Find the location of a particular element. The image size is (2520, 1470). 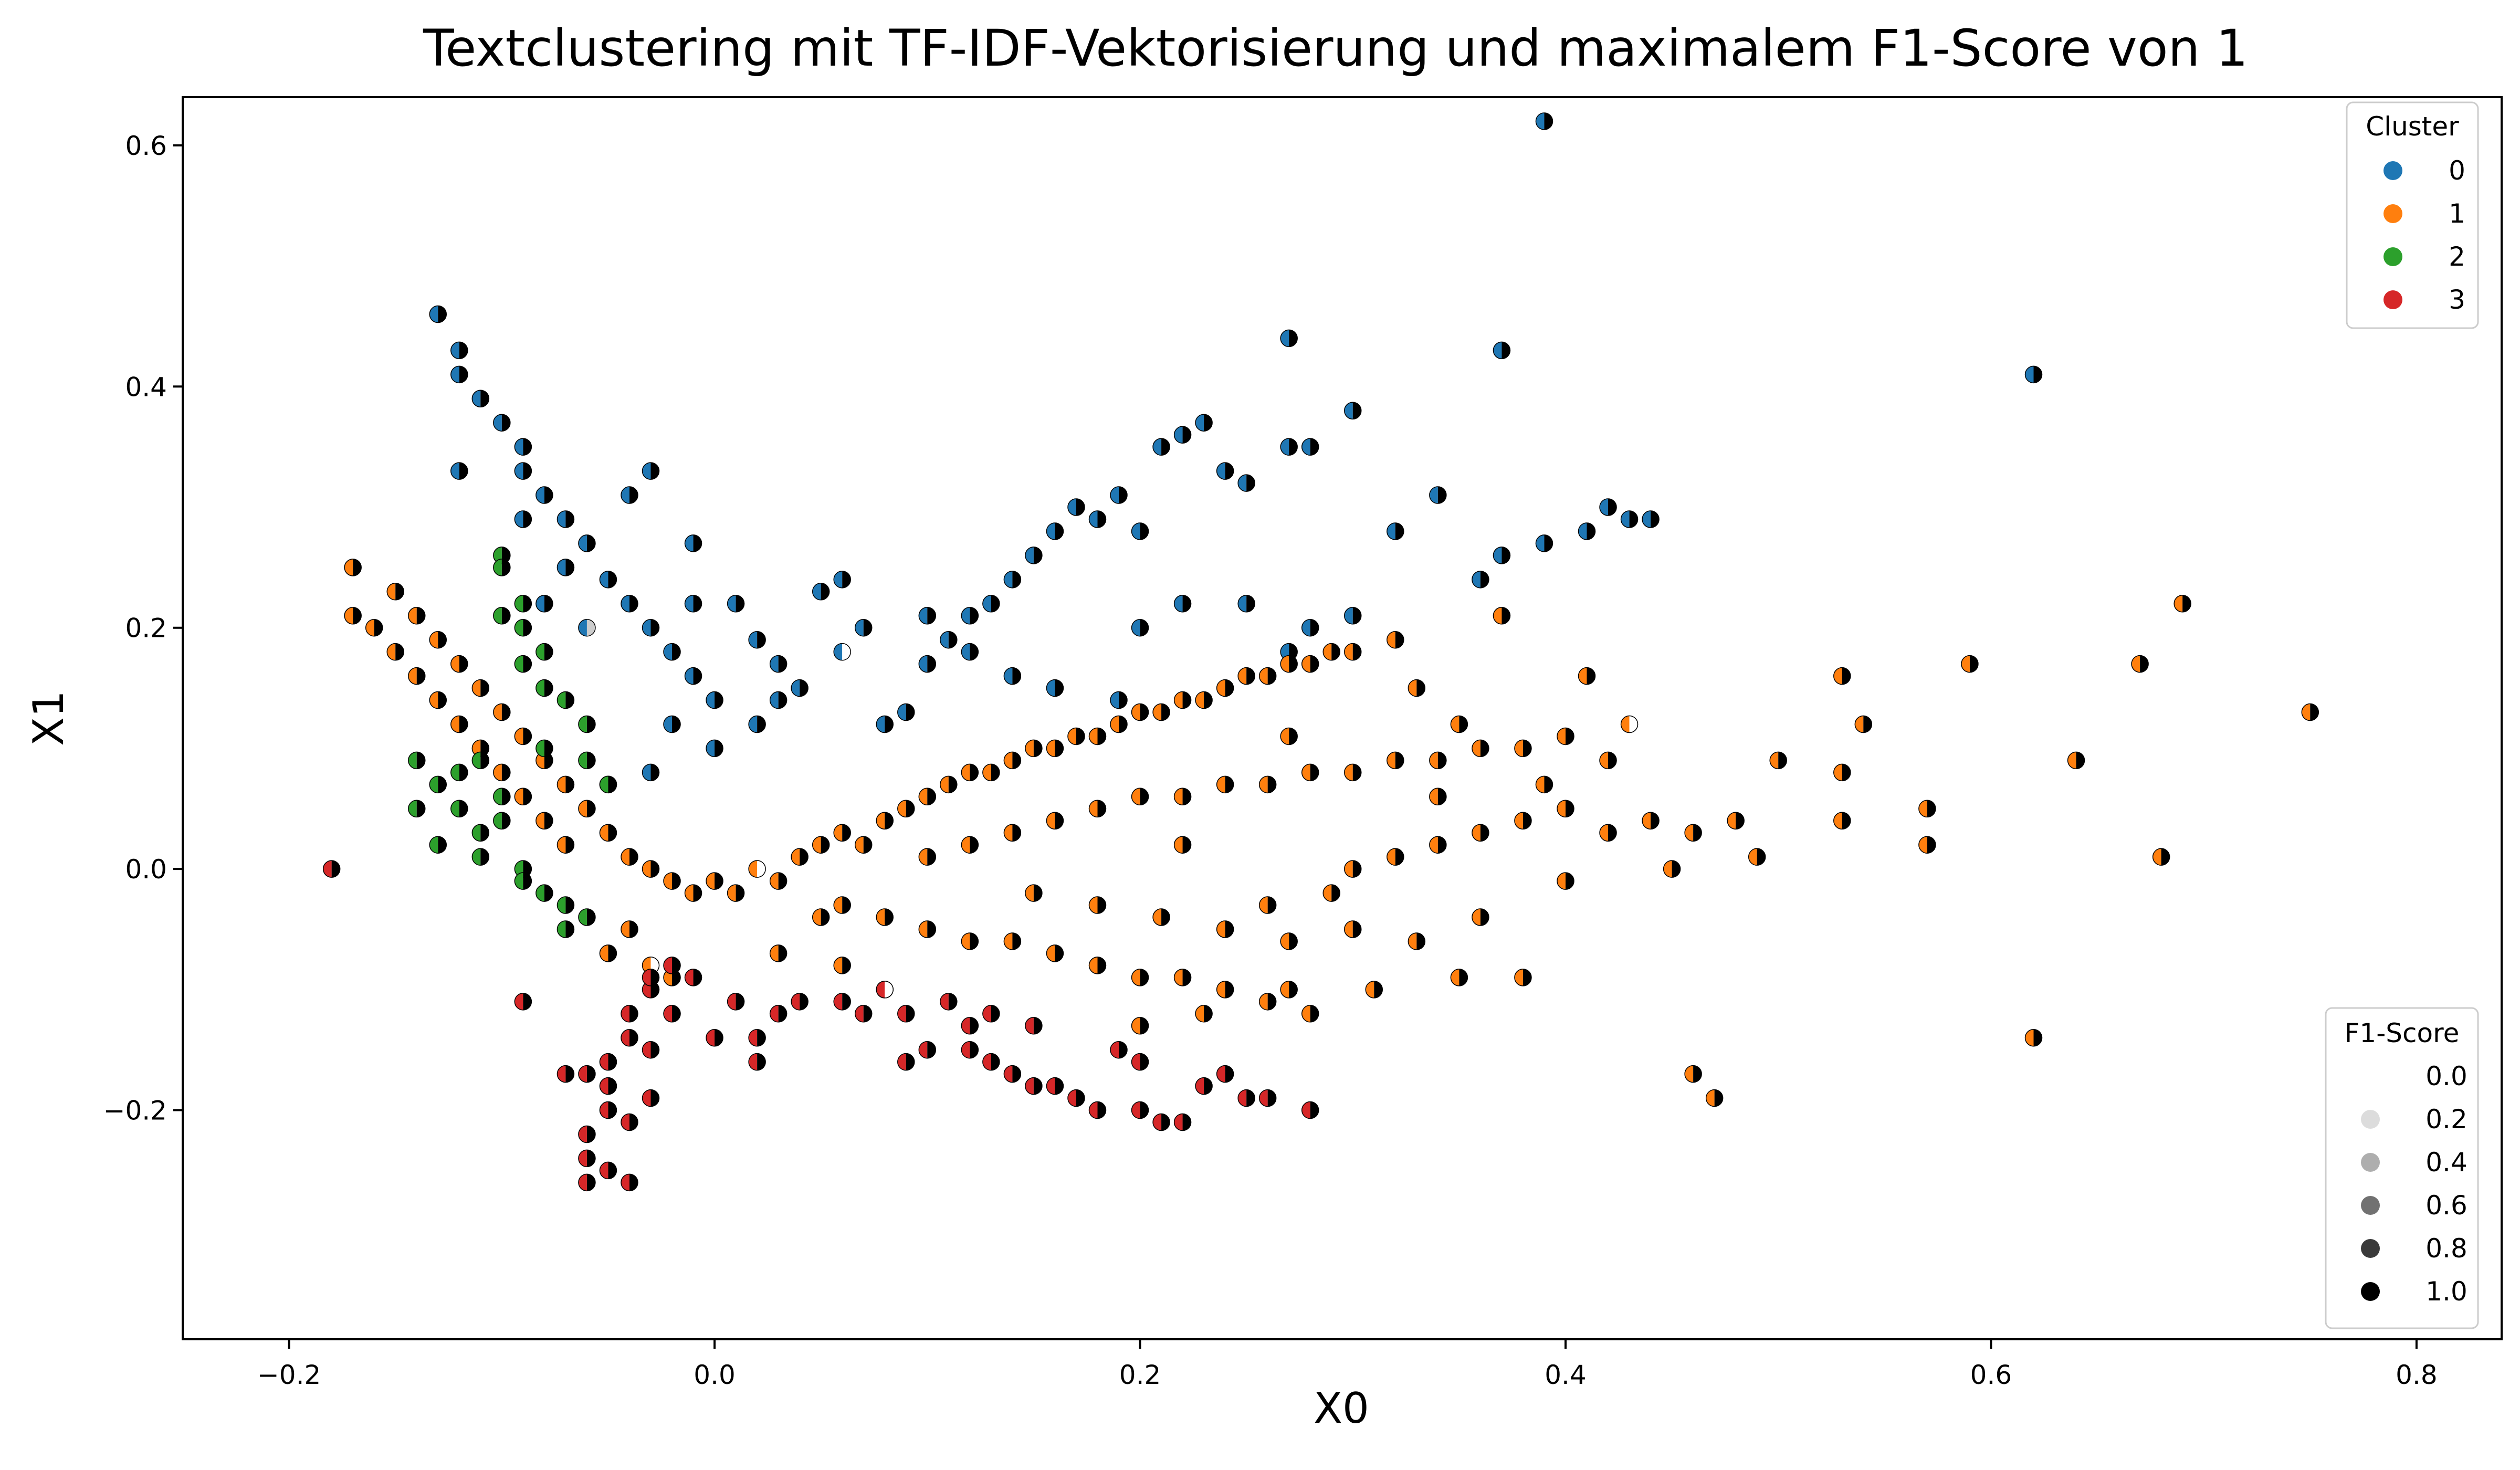

data-point-cluster-3-16-f1-half is located at coordinates (633, 1182).